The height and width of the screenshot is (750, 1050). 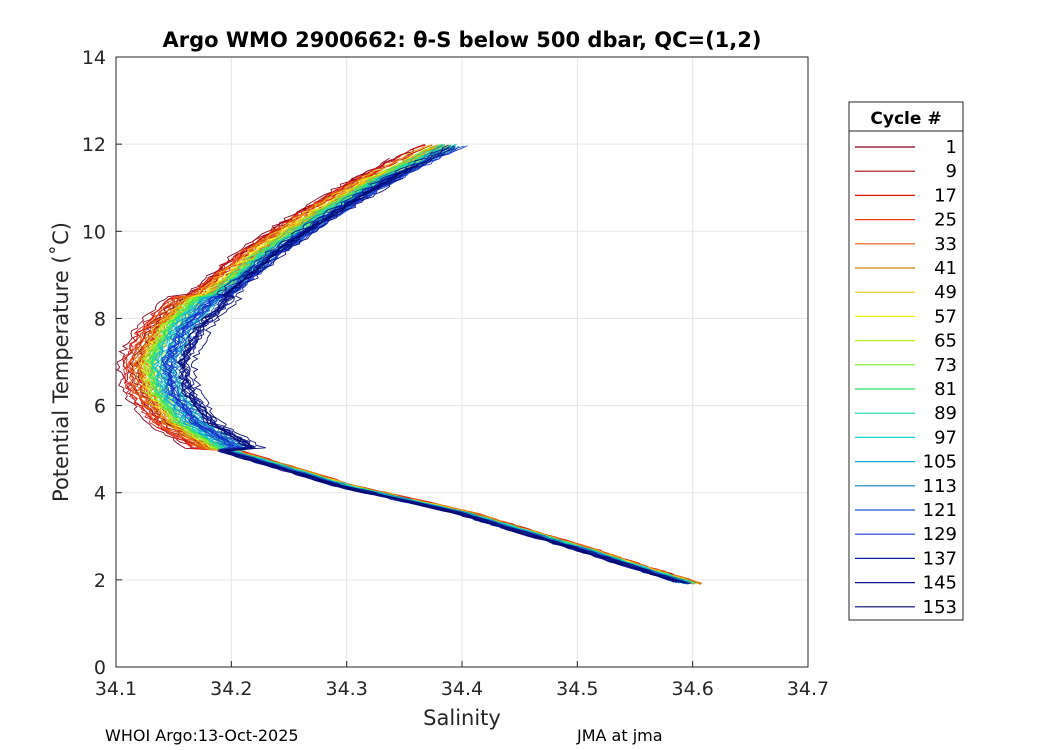 What do you see at coordinates (577, 689) in the screenshot?
I see `x-tick-label: 34.5` at bounding box center [577, 689].